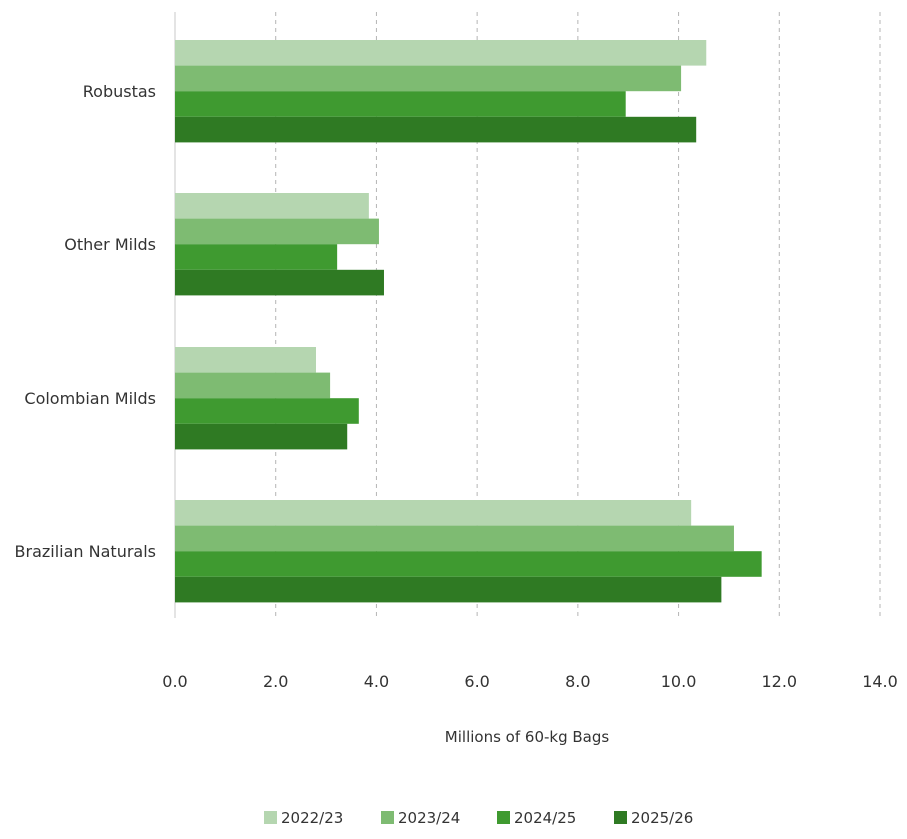 This screenshot has height=839, width=907. What do you see at coordinates (530, 681) in the screenshot?
I see `x-tick-labels: 0.0 2.0 4.0 6.0 8.0 10.0 12.0 14.0` at bounding box center [530, 681].